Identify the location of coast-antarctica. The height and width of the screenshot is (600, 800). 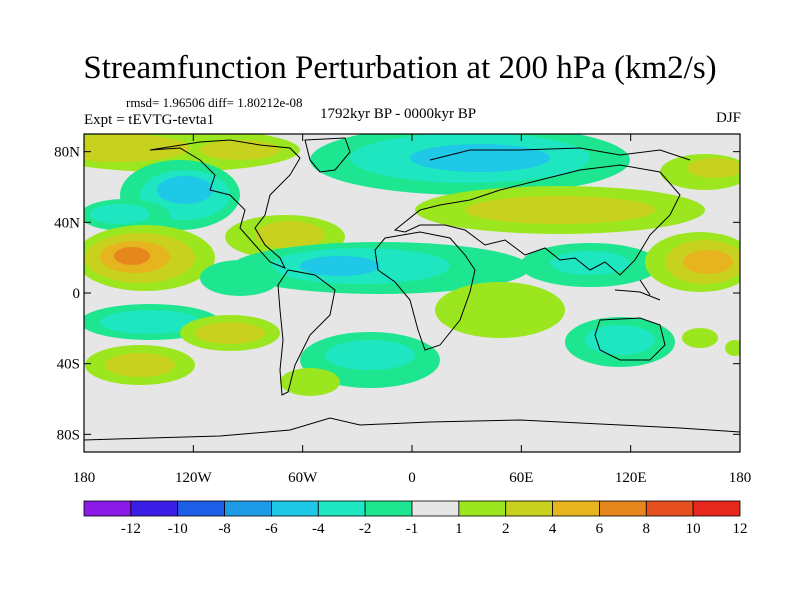
(412, 429).